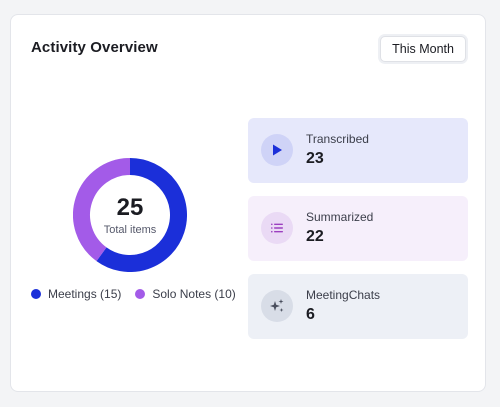 The height and width of the screenshot is (407, 500). I want to click on donut-center: 25 Total items, so click(130, 215).